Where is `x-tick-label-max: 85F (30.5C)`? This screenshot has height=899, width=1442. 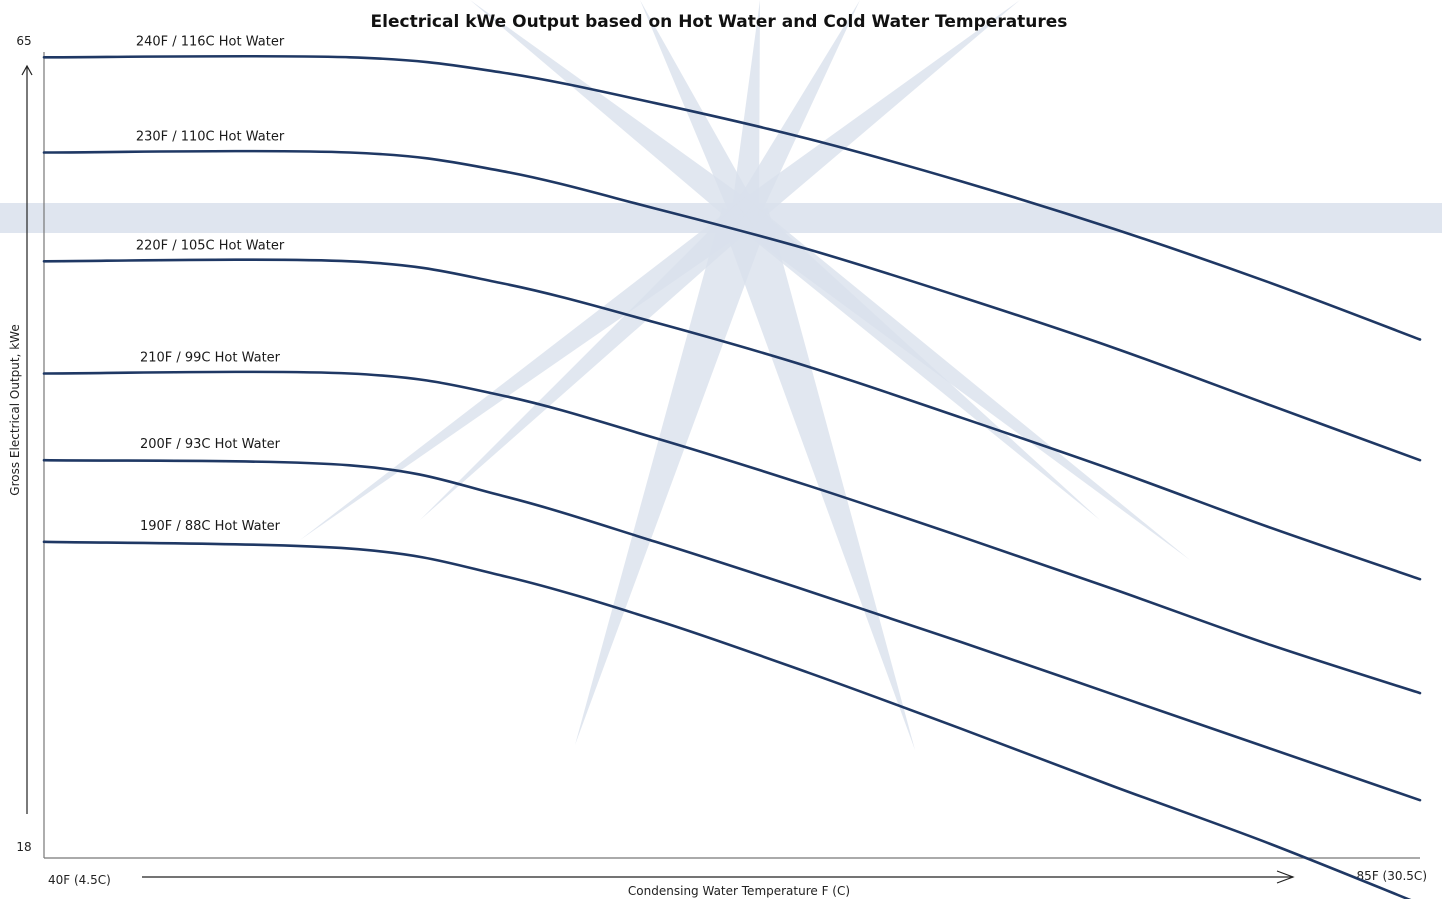 x-tick-label-max: 85F (30.5C) is located at coordinates (1392, 876).